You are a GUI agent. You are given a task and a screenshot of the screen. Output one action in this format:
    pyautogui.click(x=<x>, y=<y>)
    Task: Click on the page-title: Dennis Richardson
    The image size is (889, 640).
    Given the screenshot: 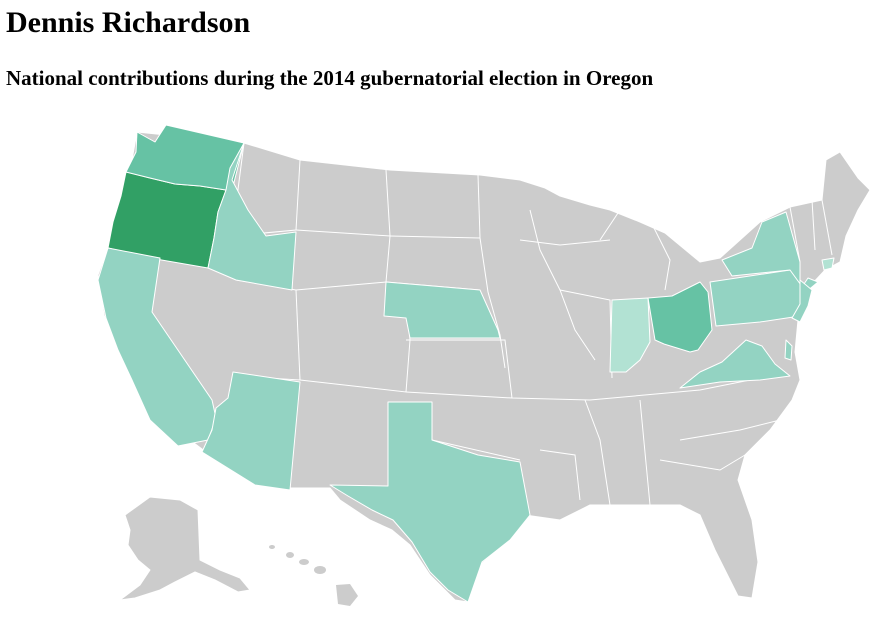 What is the action you would take?
    pyautogui.click(x=128, y=22)
    